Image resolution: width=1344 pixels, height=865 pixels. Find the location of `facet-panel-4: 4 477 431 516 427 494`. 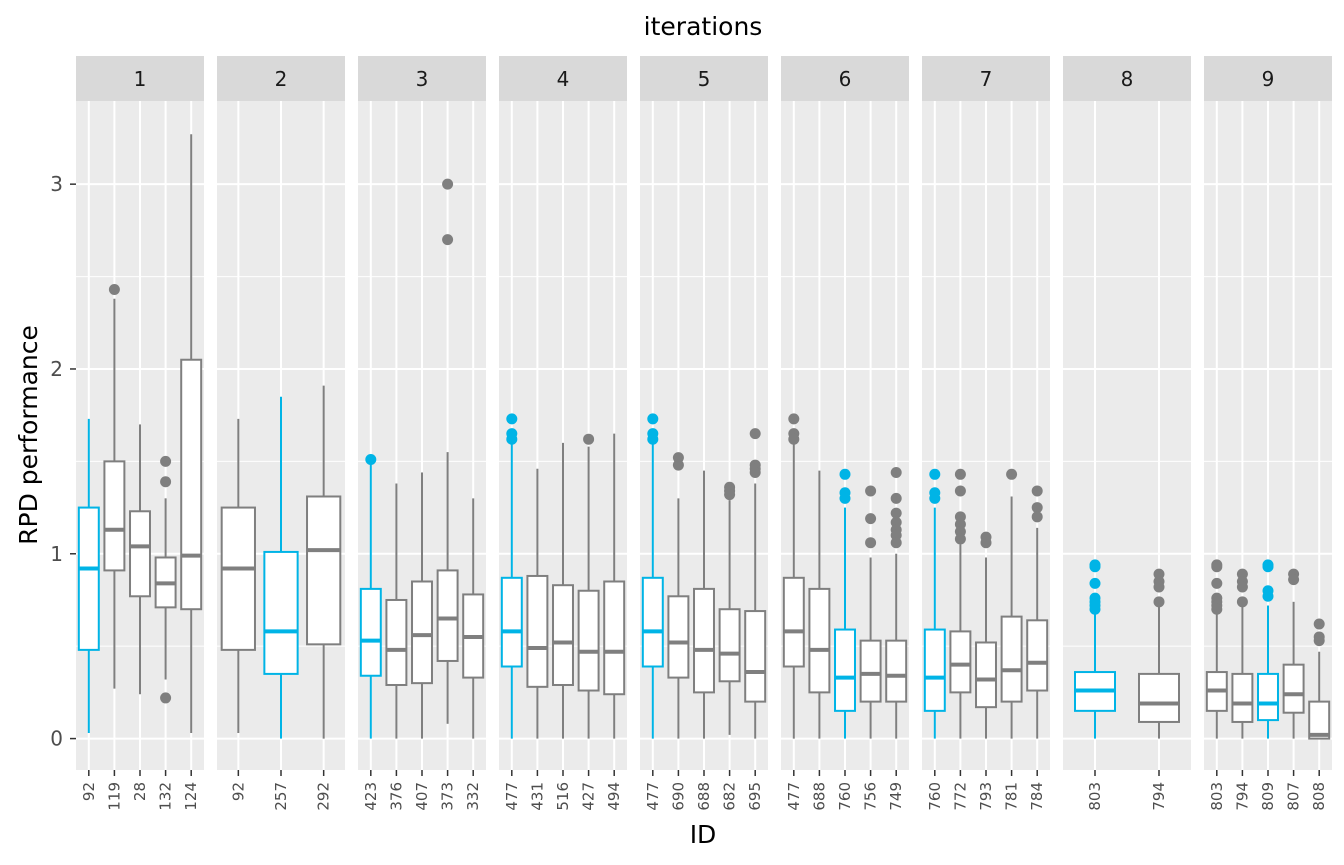

facet-panel-4: 4 477 431 516 427 494 is located at coordinates (563, 433).